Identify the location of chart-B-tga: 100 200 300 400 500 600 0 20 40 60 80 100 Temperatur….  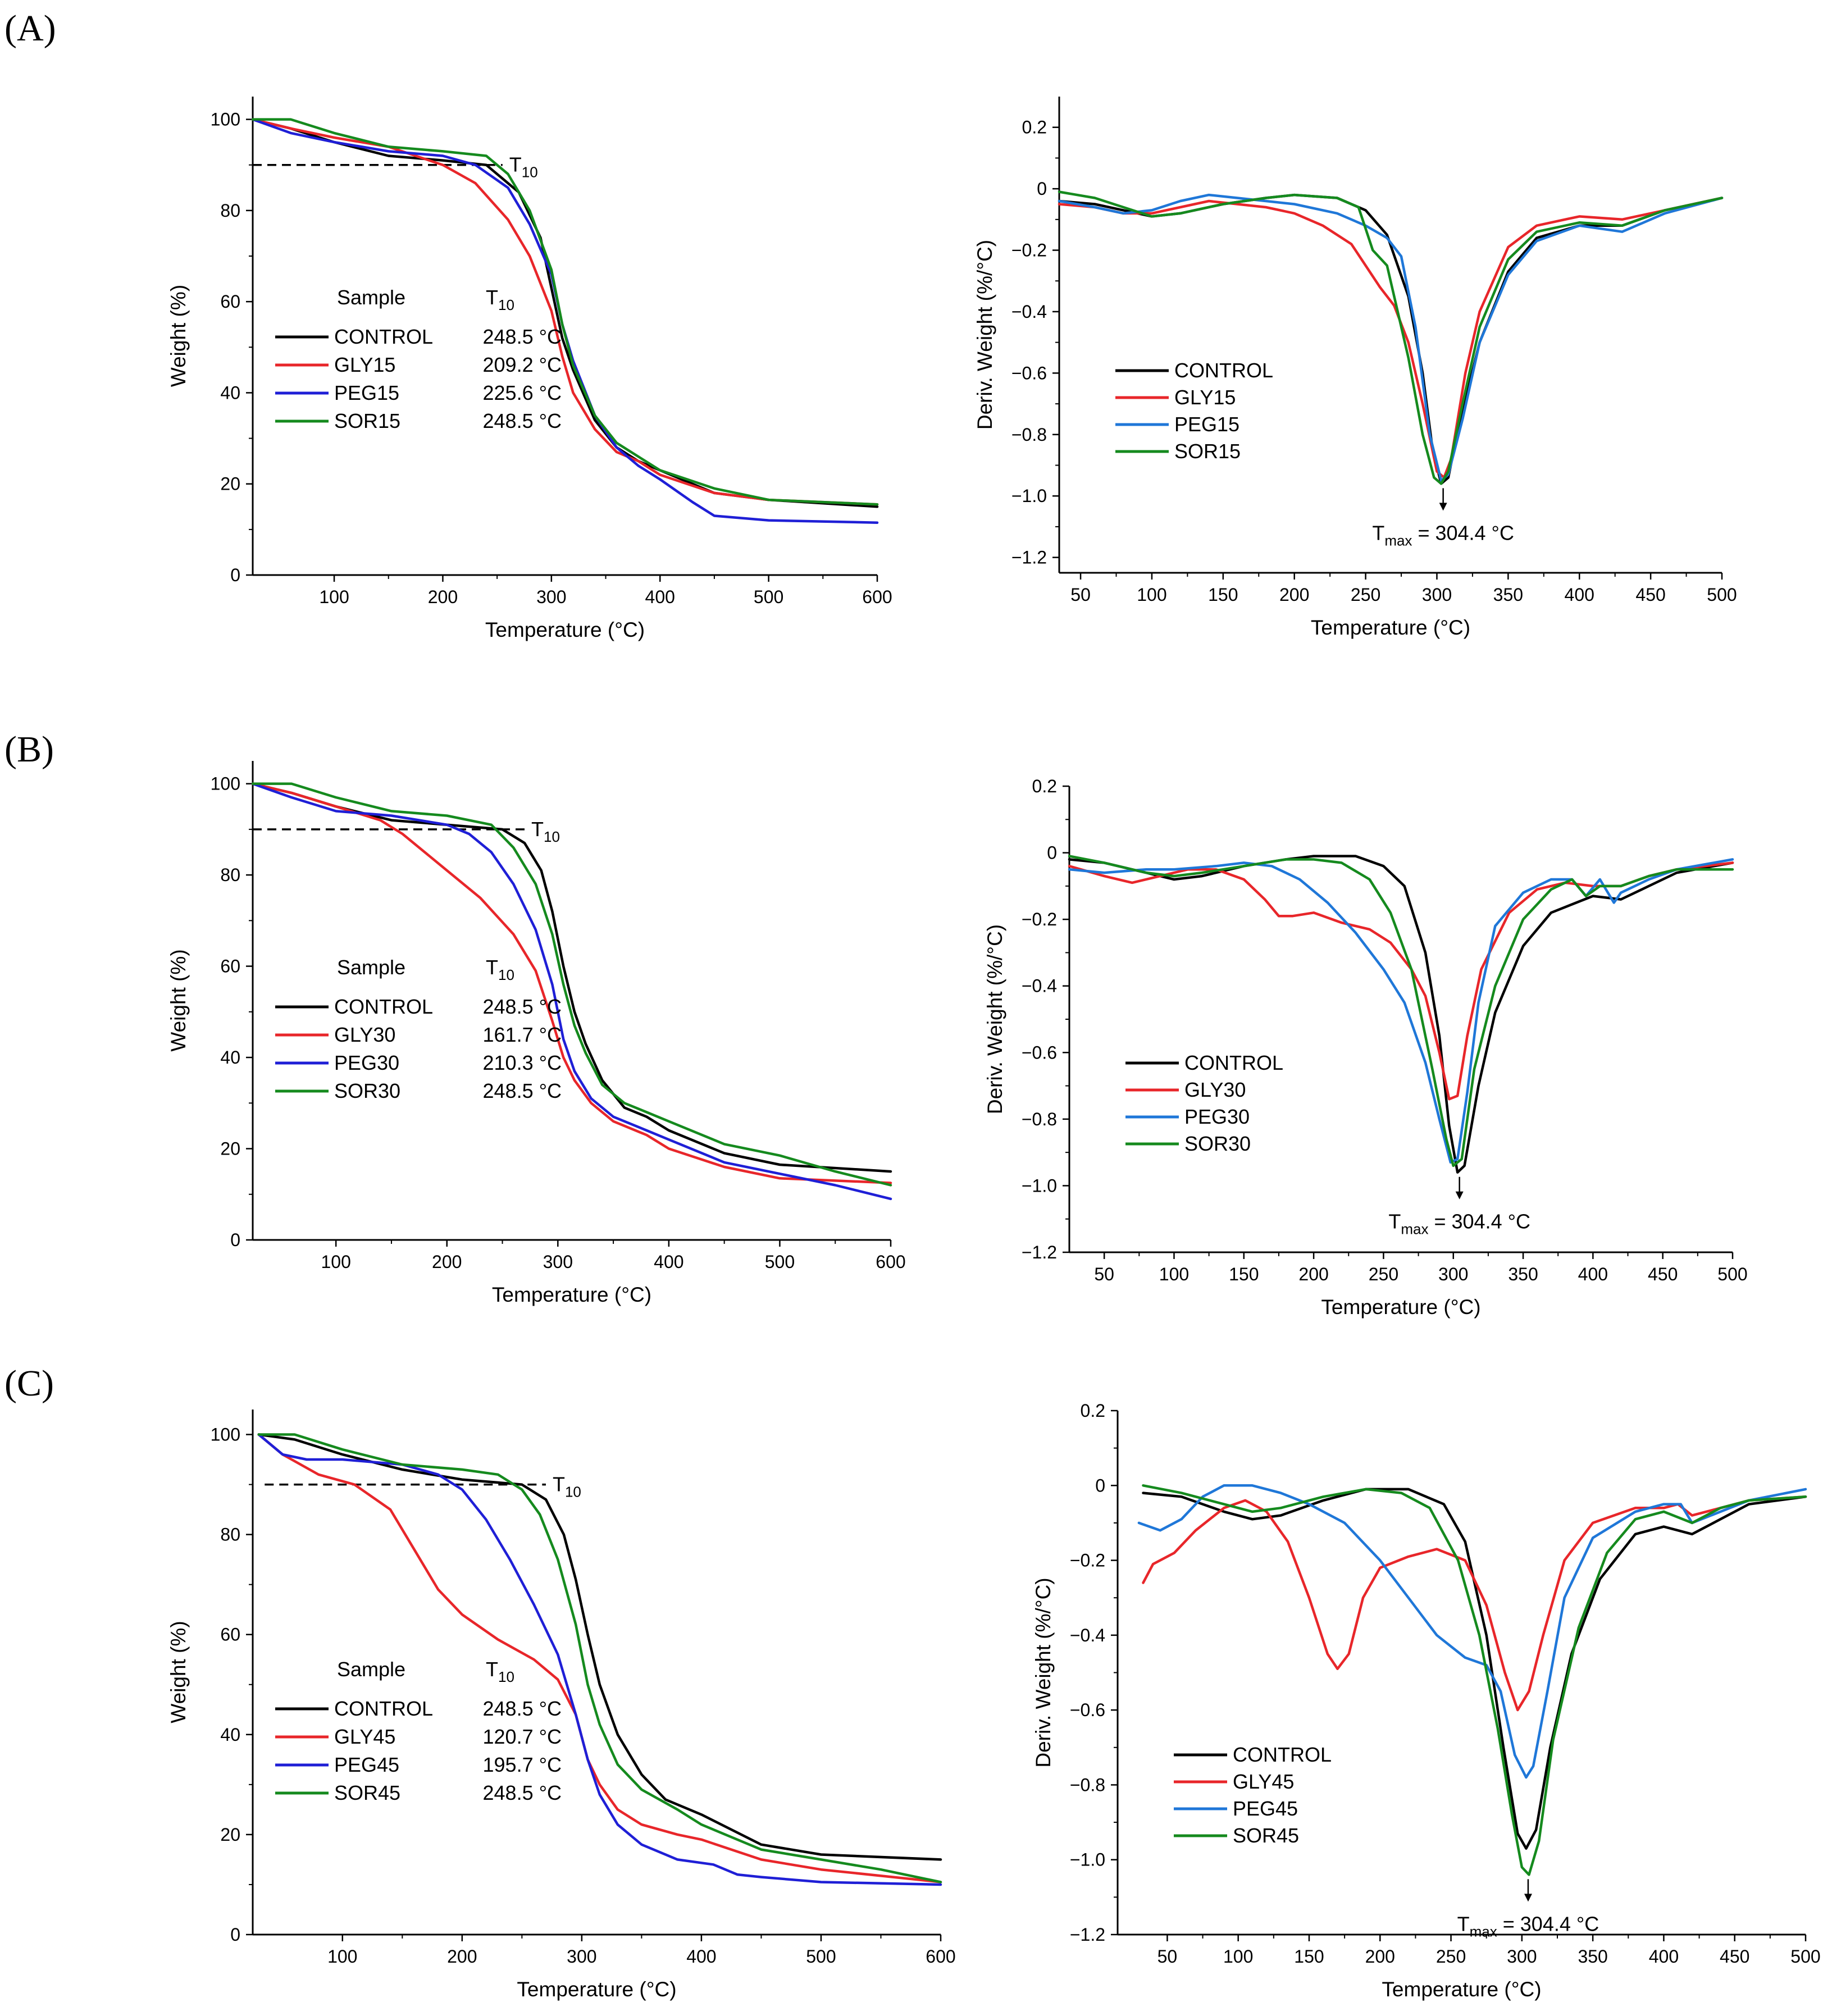
(536, 1033).